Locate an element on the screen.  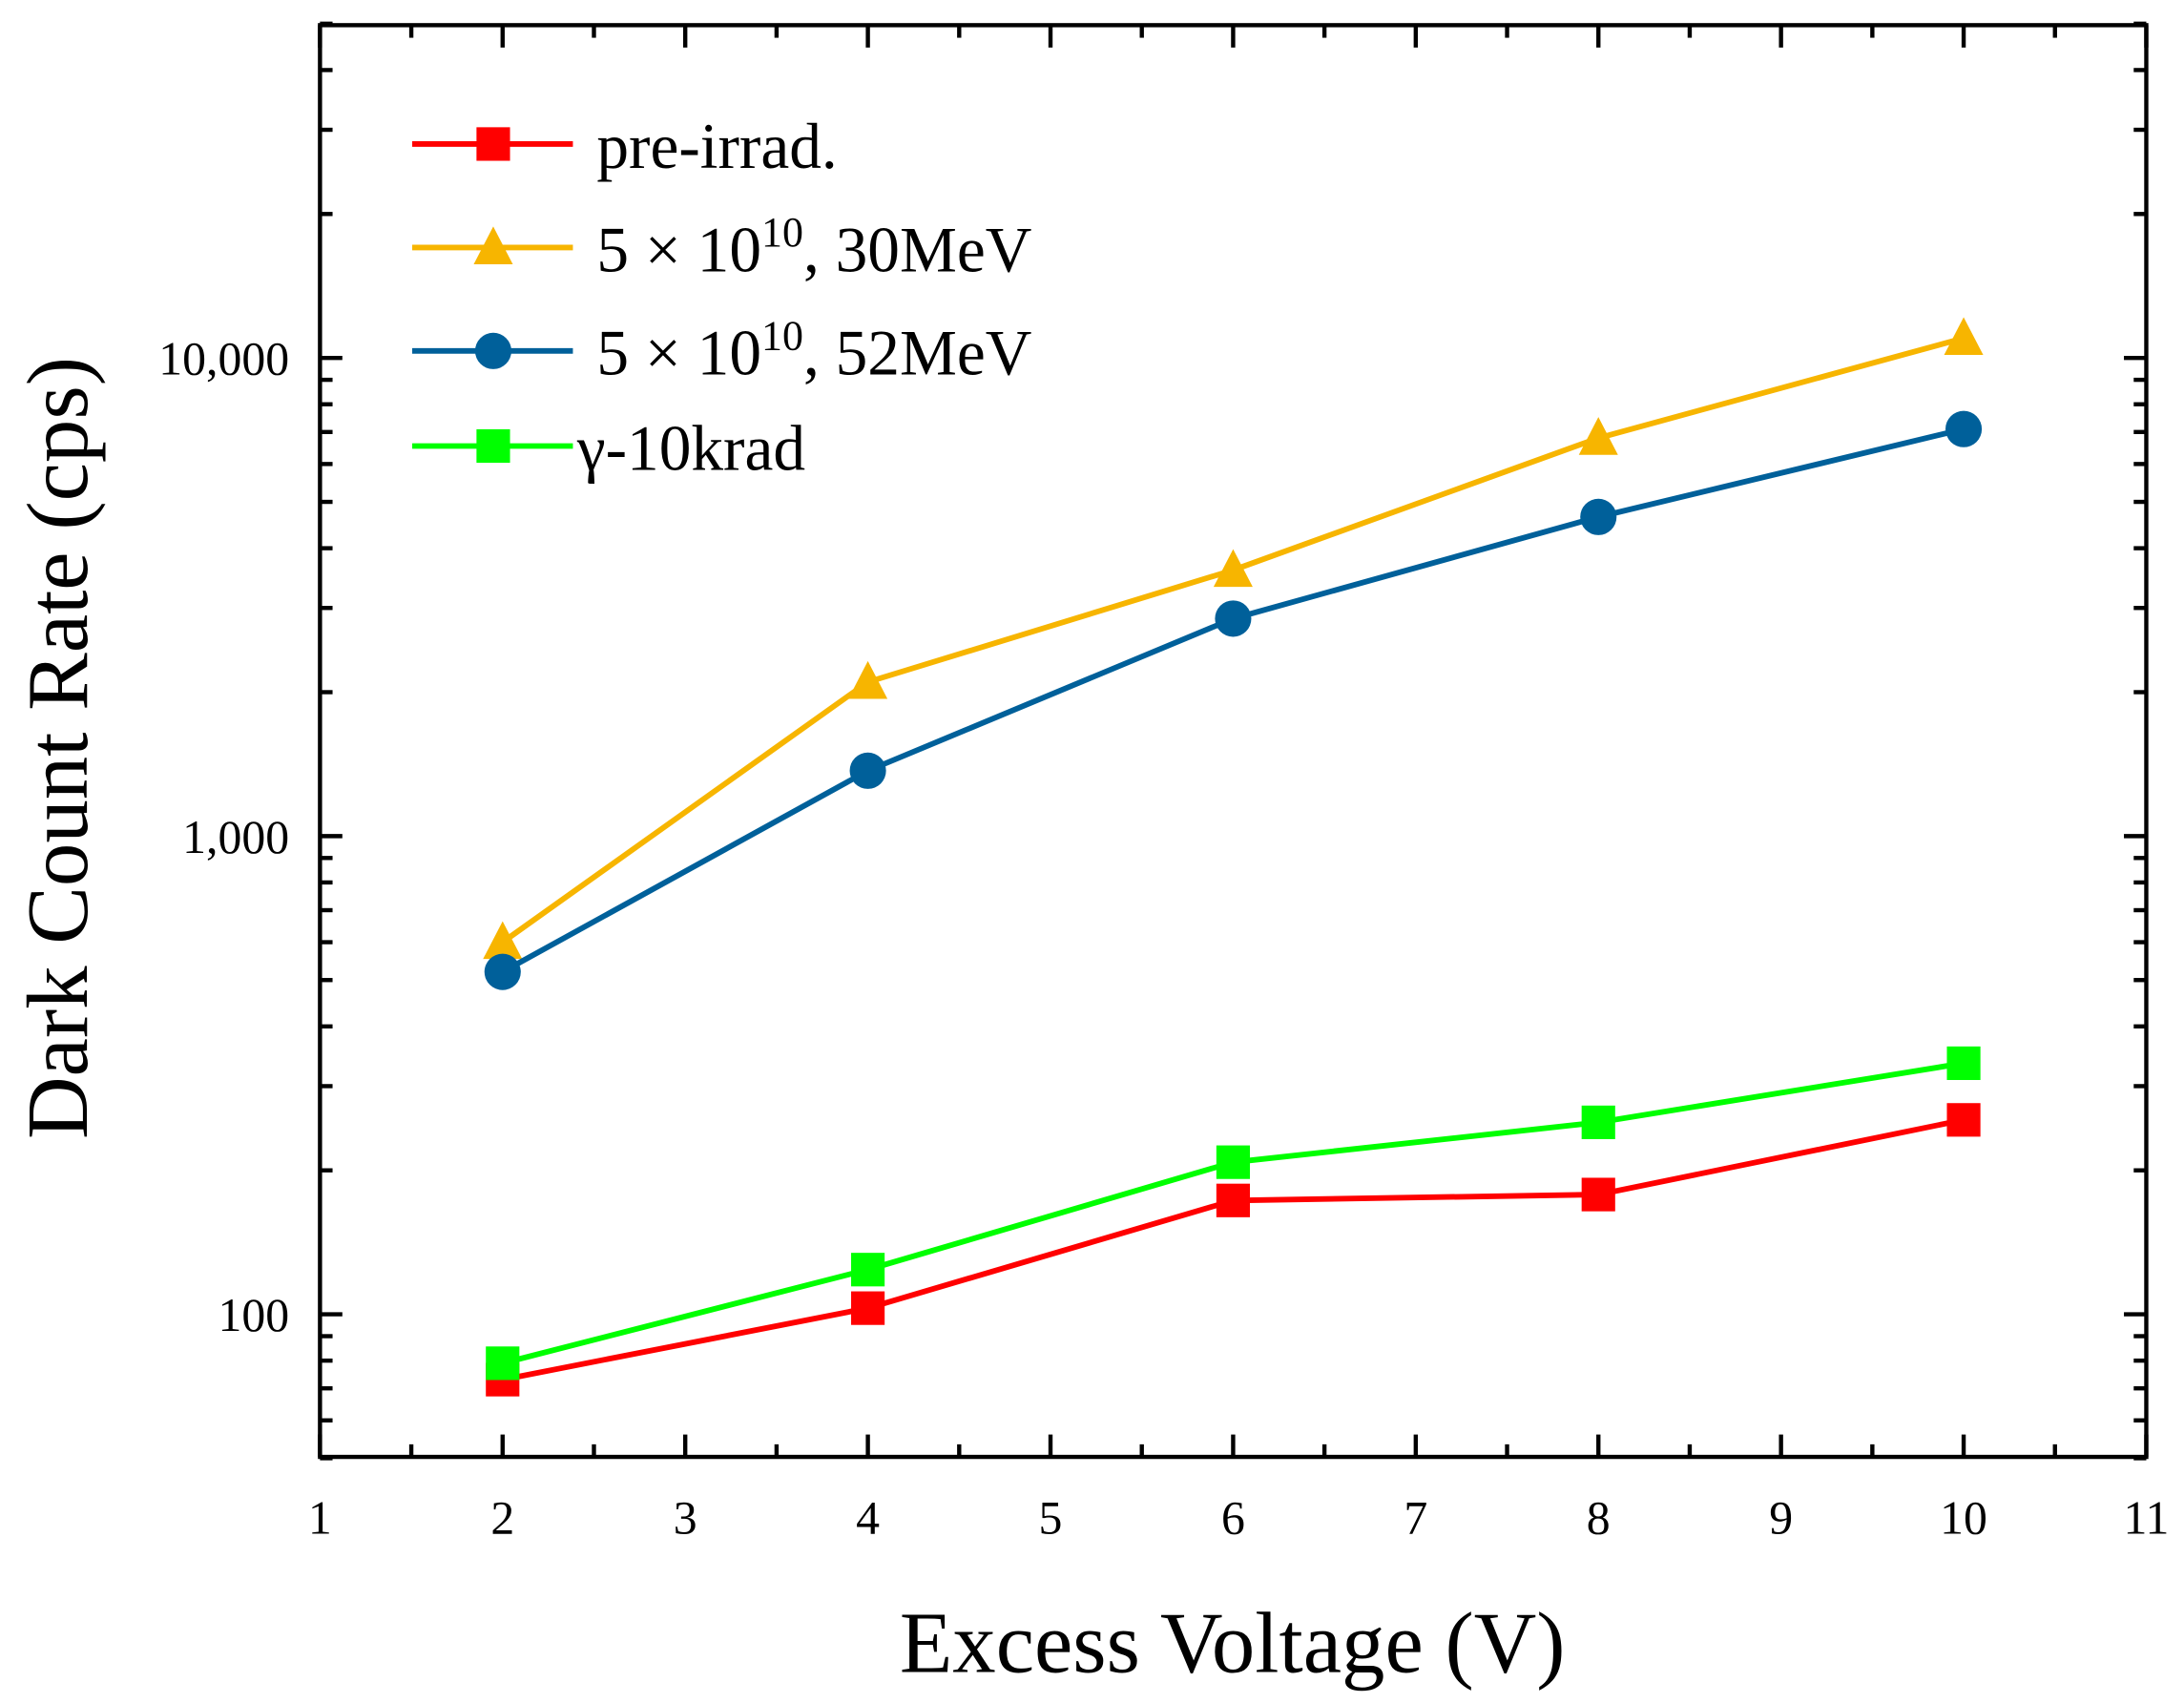
x-tick-label: 6 is located at coordinates (1233, 1518).